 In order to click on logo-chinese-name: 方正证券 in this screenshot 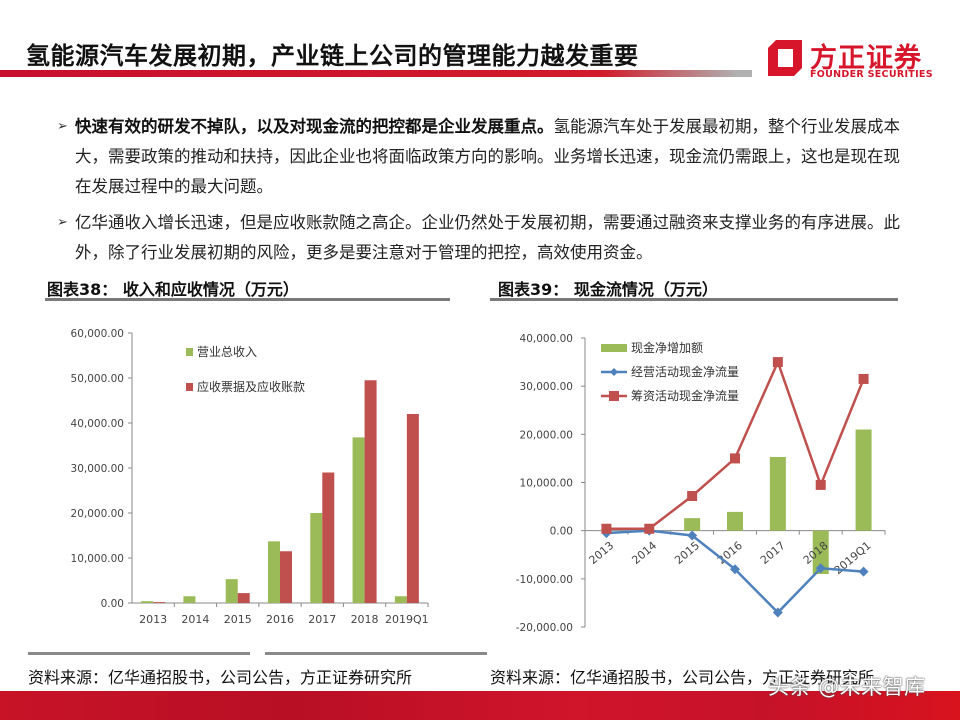, I will do `click(866, 58)`.